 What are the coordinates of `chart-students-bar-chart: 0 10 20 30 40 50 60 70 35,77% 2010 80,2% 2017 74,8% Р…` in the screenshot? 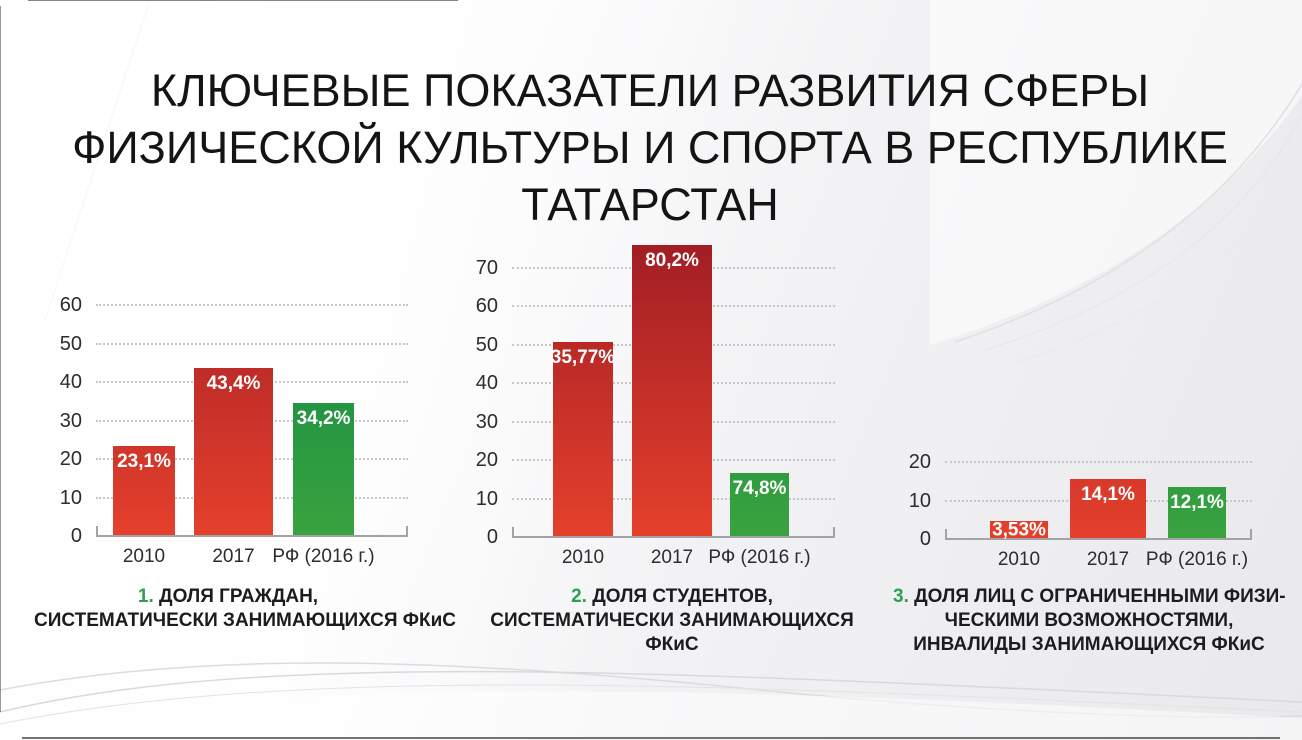 It's located at (652, 408).